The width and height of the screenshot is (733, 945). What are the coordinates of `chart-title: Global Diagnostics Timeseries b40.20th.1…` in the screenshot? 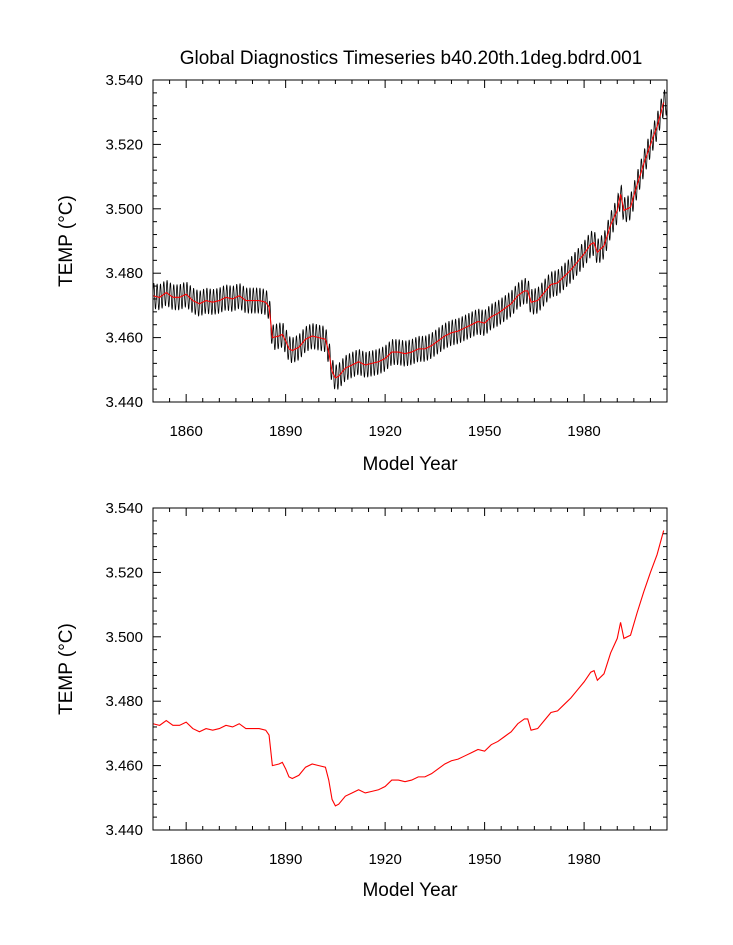 It's located at (411, 58).